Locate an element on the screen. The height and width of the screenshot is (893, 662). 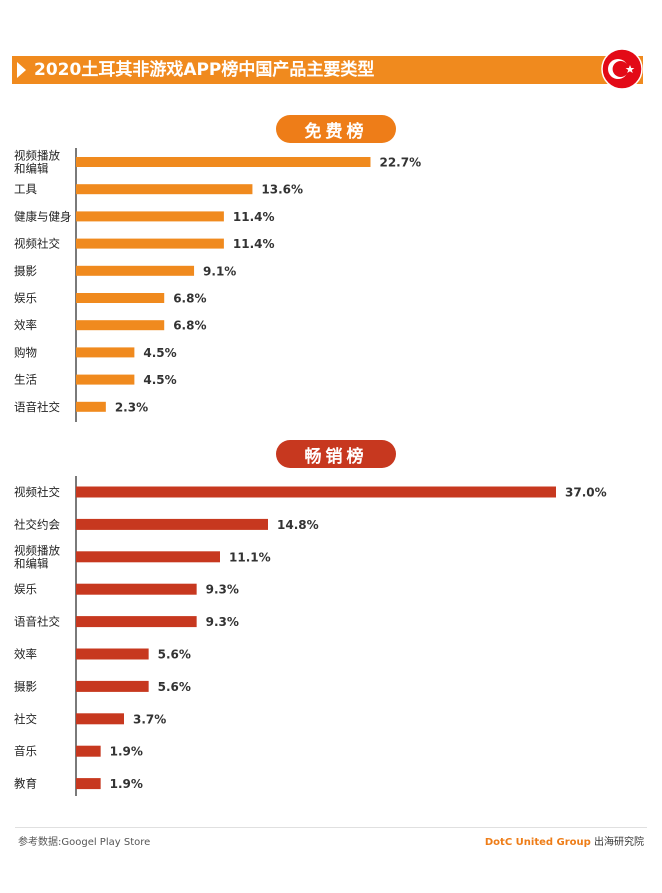
value-label: 22.7% is located at coordinates (400, 163).